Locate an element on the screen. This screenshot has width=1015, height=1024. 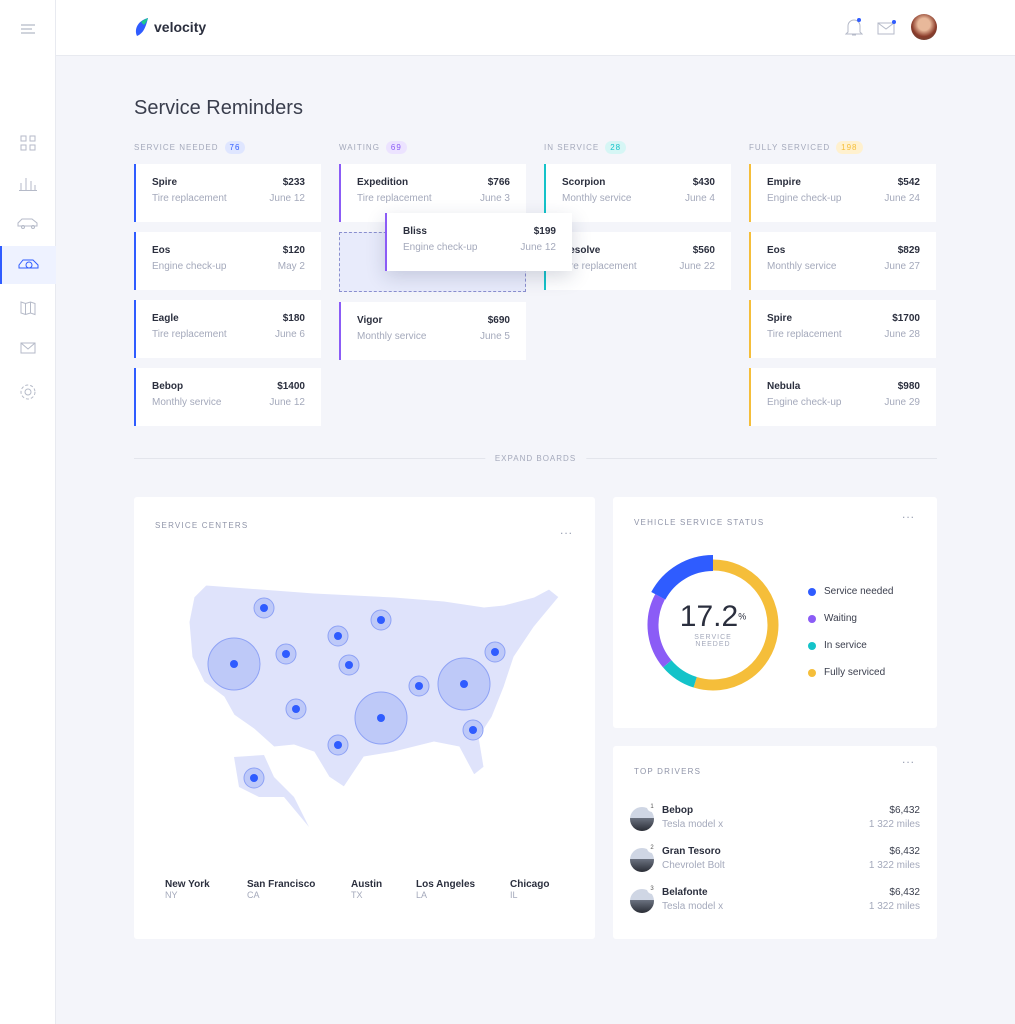
service-icon is located at coordinates (28, 265).